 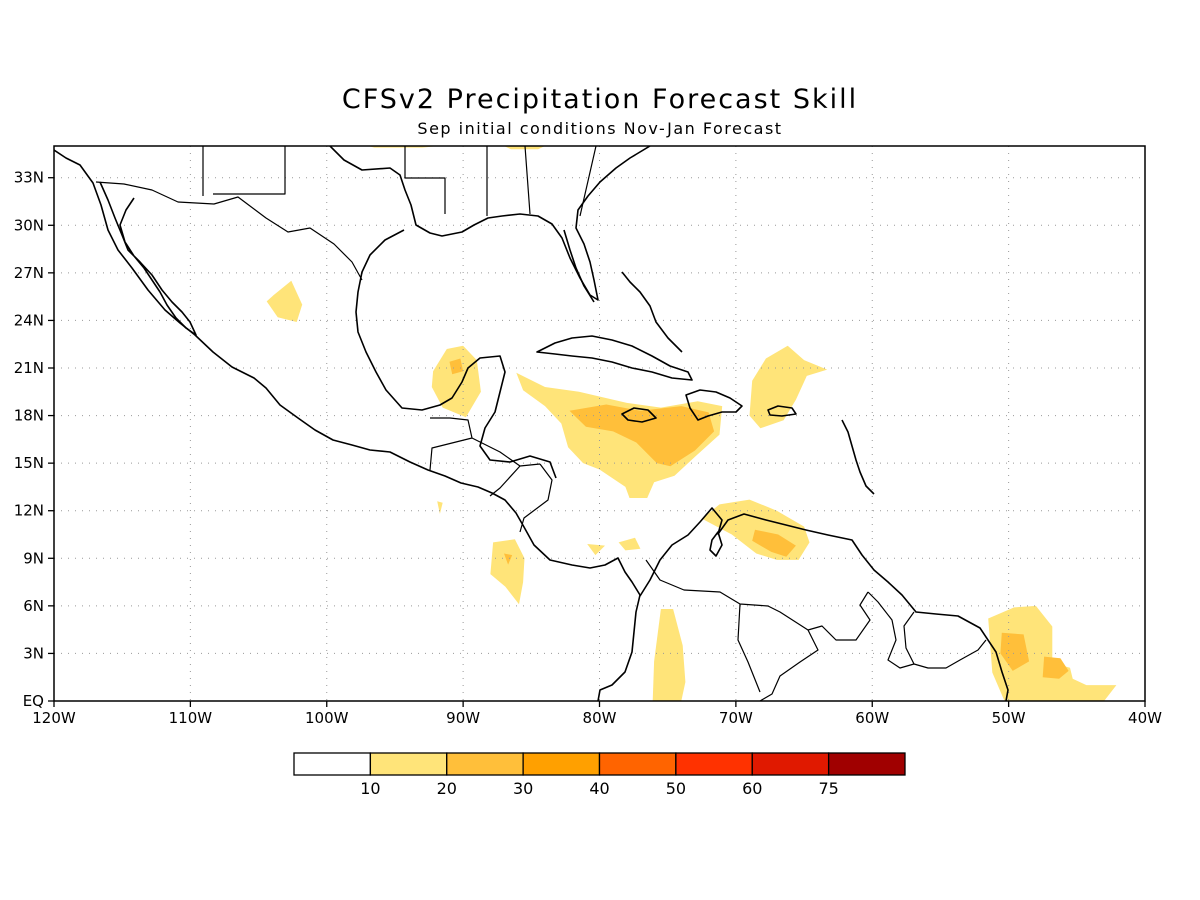 What do you see at coordinates (788, 387) in the screenshot?
I see `skill-region-puerto-rico-region` at bounding box center [788, 387].